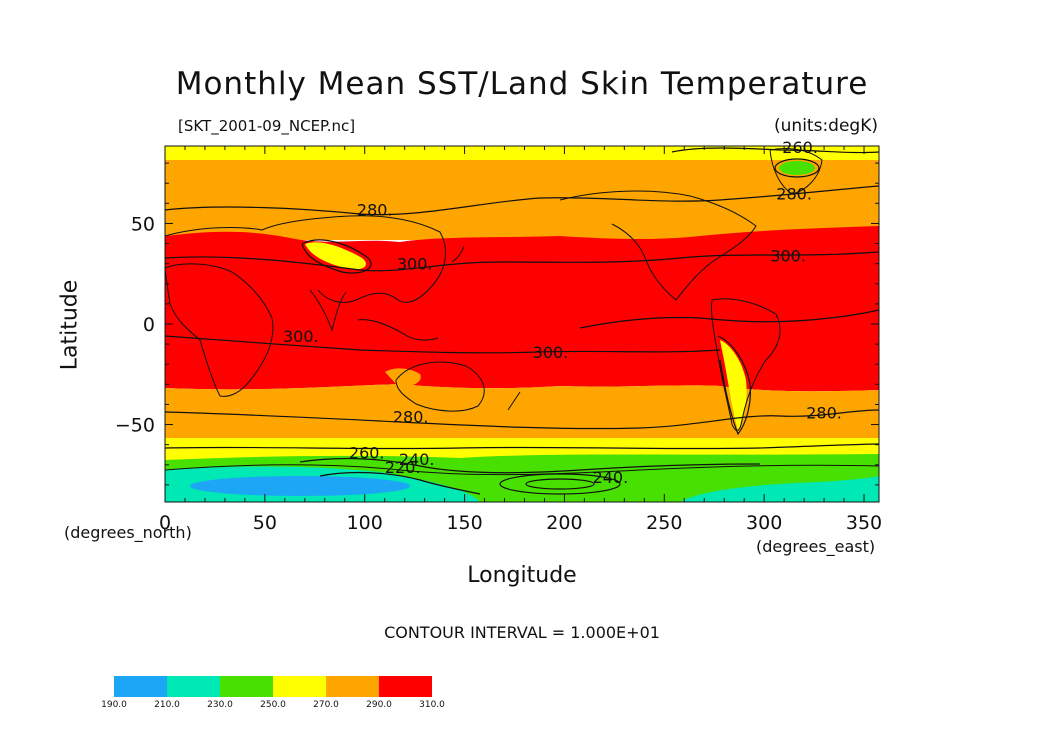 The height and width of the screenshot is (739, 1044). I want to click on contour-260-south, so click(522, 446).